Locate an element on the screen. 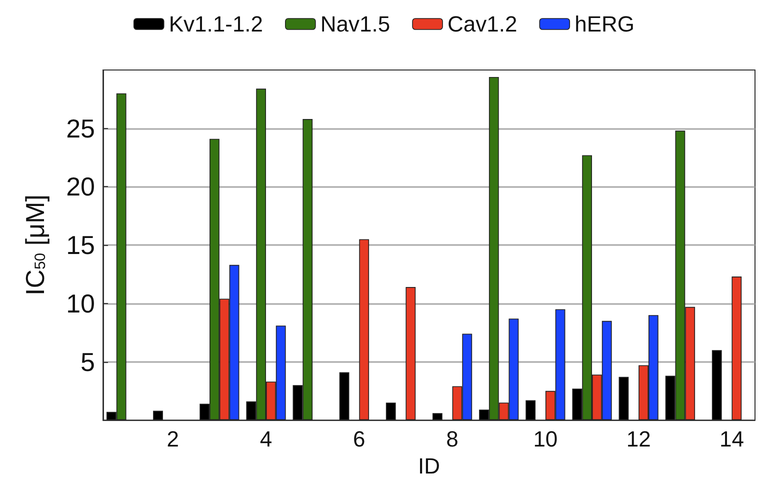 The image size is (768, 490). y-tick-label: 20 is located at coordinates (80, 187).